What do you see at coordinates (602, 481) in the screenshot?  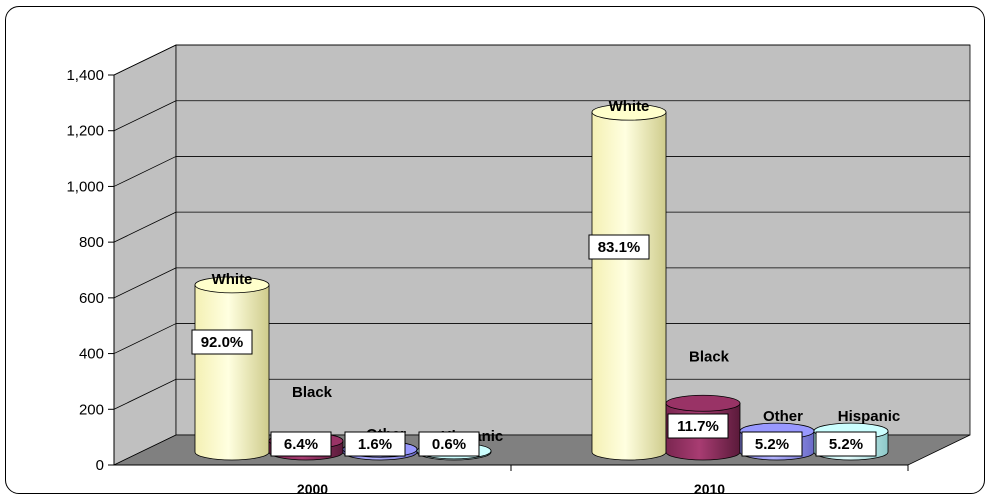 I see `x-axis-ticks: 2000 2010` at bounding box center [602, 481].